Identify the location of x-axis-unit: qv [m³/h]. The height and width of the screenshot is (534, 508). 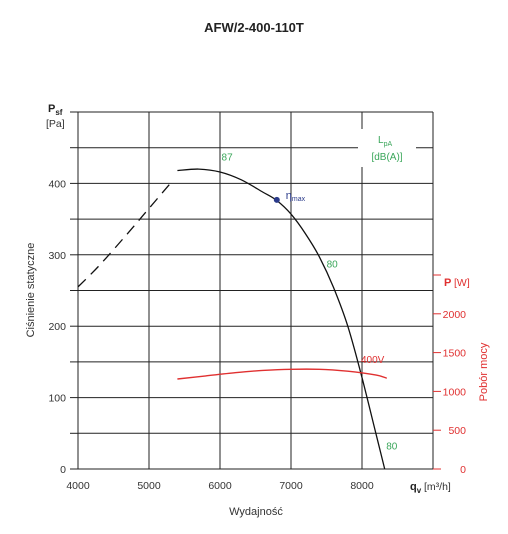
(430, 488).